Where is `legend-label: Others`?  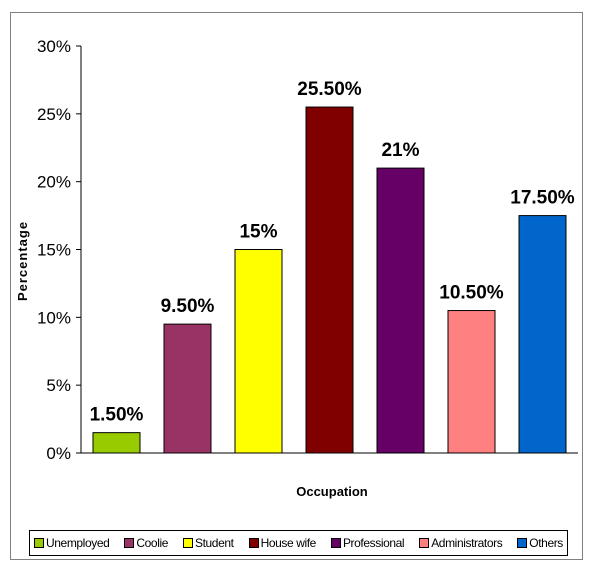 legend-label: Others is located at coordinates (546, 543).